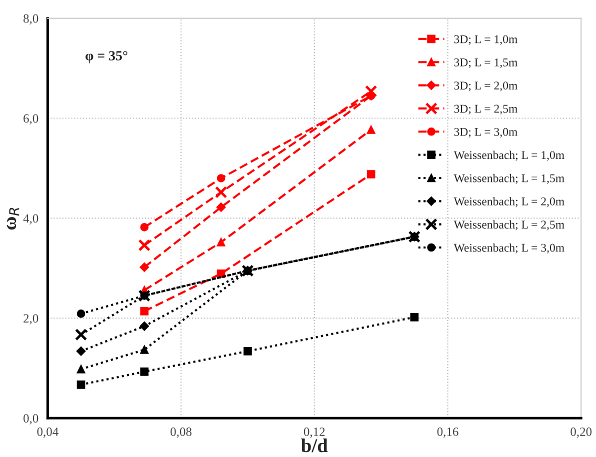 The image size is (596, 457). Describe the element at coordinates (314, 433) in the screenshot. I see `x-tick-label: 0,12` at that location.